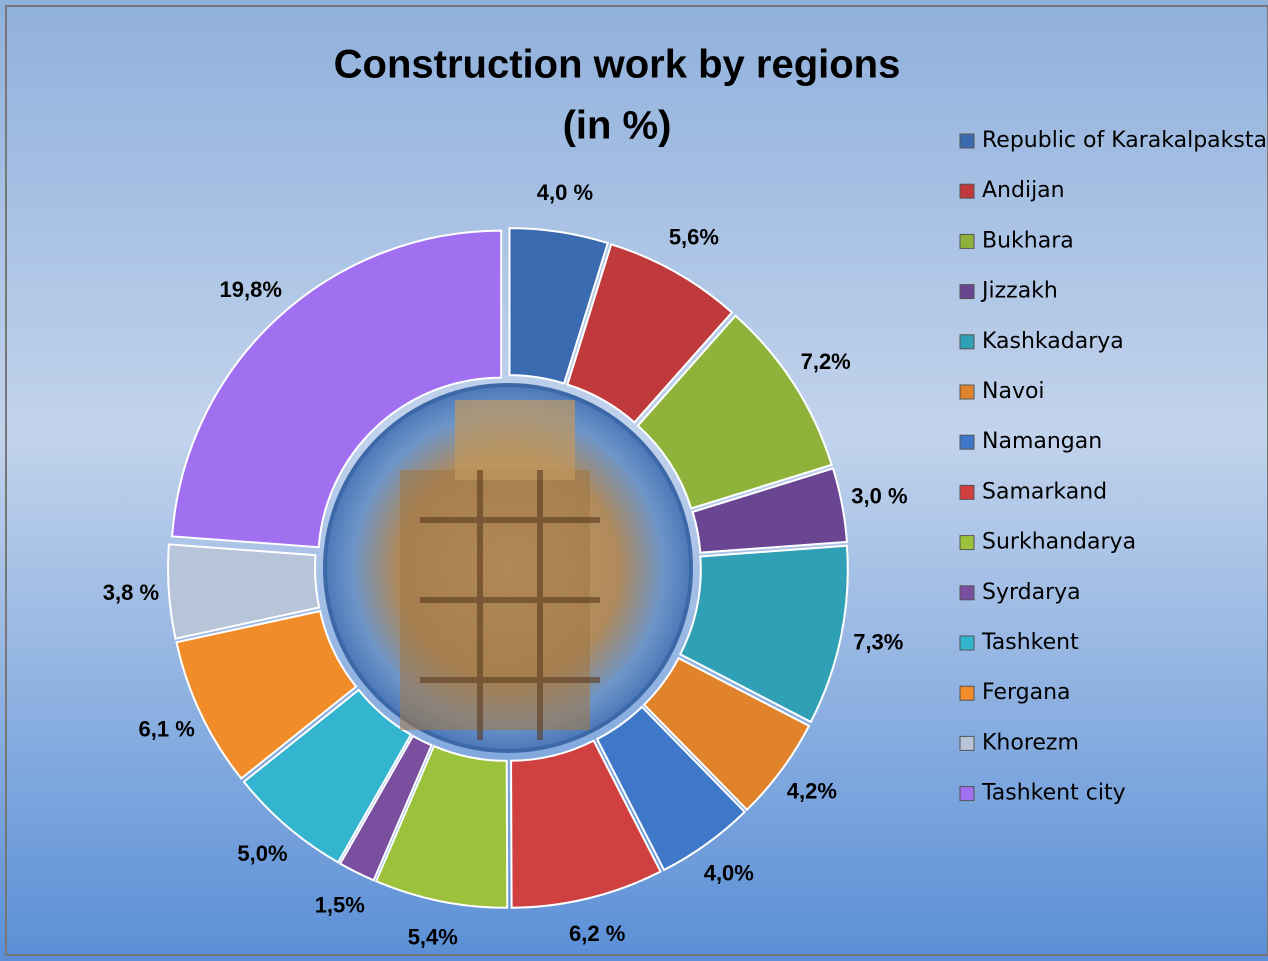 The image size is (1268, 961). What do you see at coordinates (1044, 491) in the screenshot?
I see `legend-label: Samarkand` at bounding box center [1044, 491].